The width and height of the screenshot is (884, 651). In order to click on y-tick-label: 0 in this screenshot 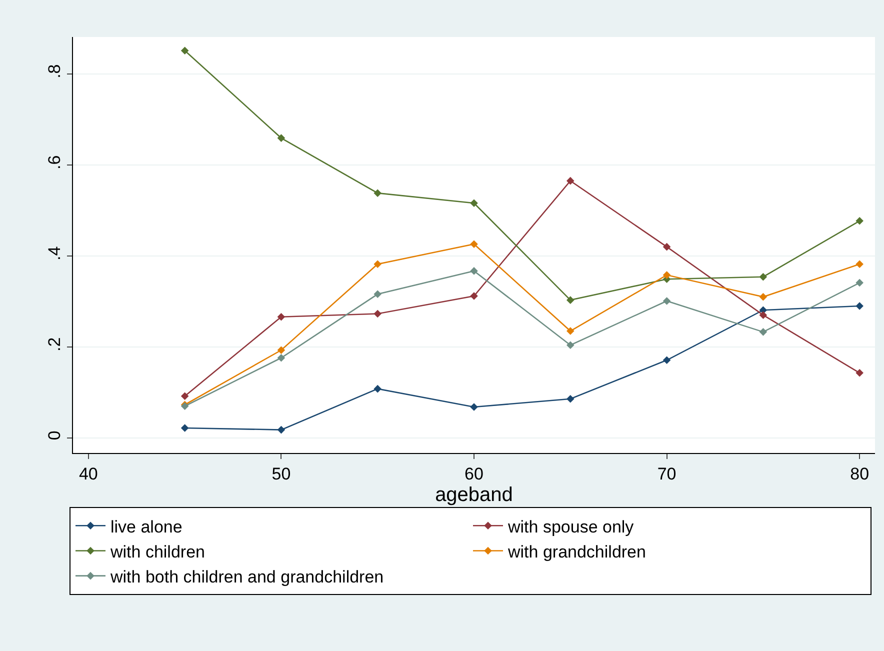, I will do `click(54, 435)`.